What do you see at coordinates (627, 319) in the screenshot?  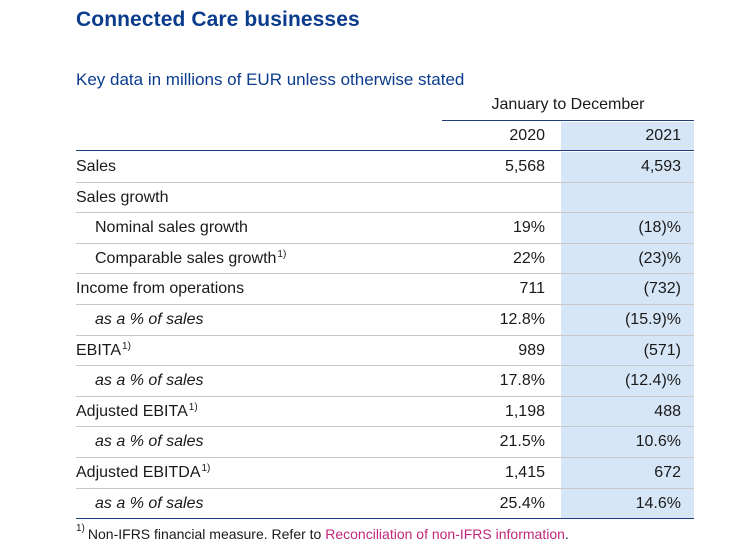 I see `value-2021: (15.9)%` at bounding box center [627, 319].